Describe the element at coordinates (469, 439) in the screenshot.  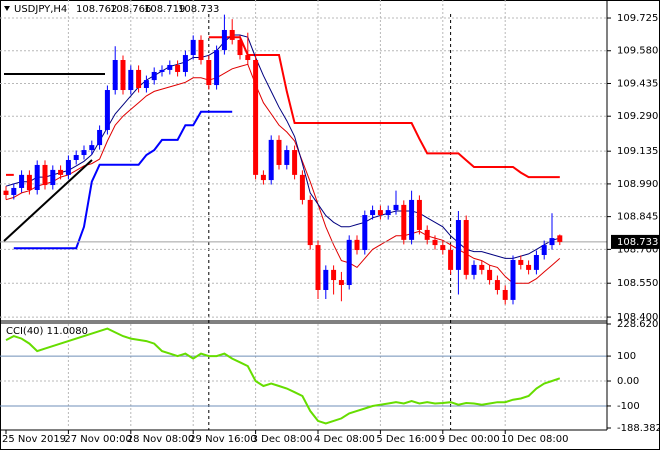
I see `x-tick-label: 9 Dec 00:00` at that location.